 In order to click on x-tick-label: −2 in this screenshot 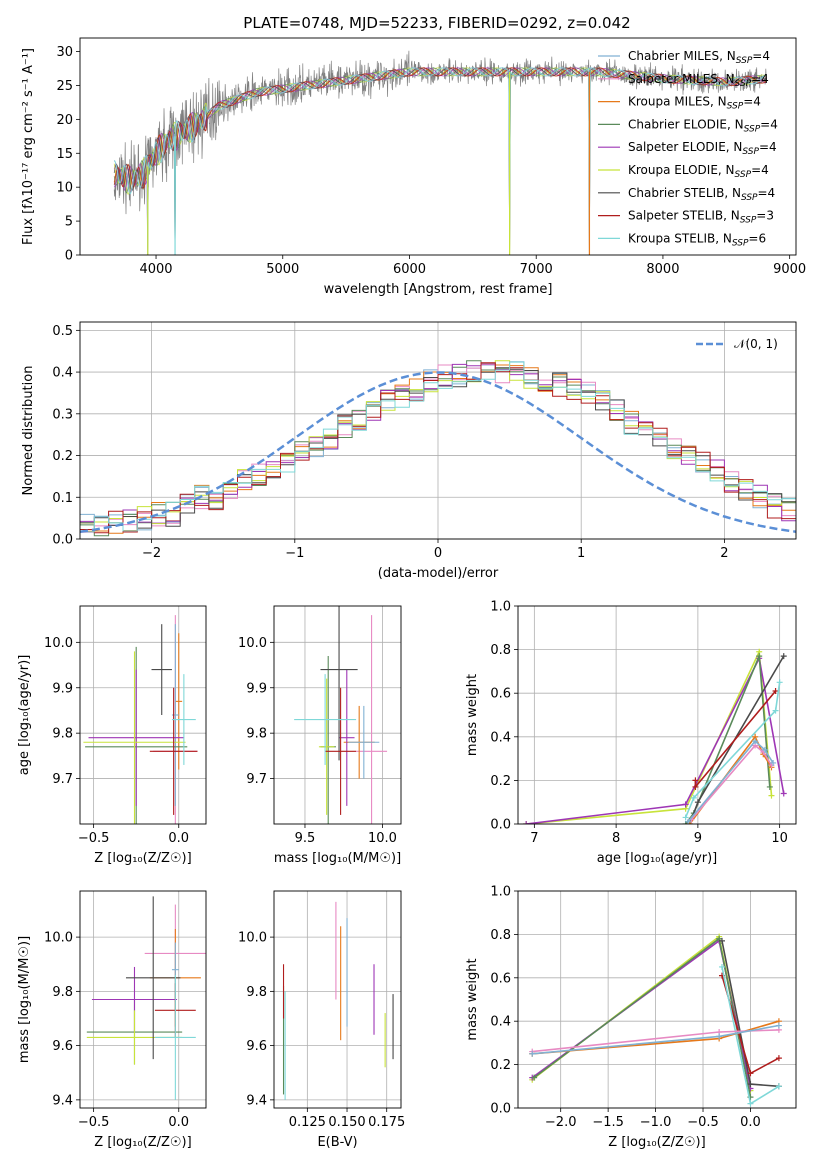, I will do `click(151, 553)`.